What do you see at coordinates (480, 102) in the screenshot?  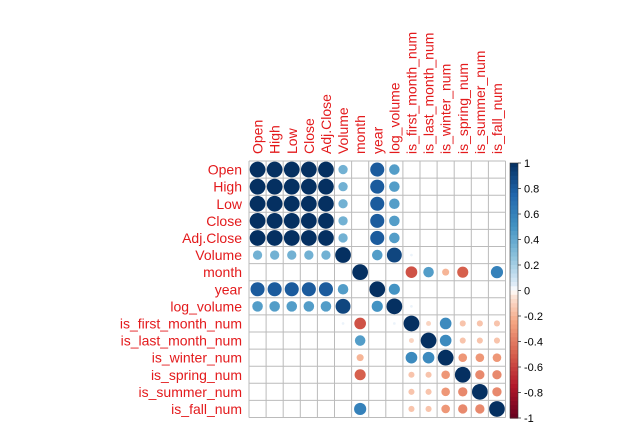 I see `column-label: is_summer_num` at bounding box center [480, 102].